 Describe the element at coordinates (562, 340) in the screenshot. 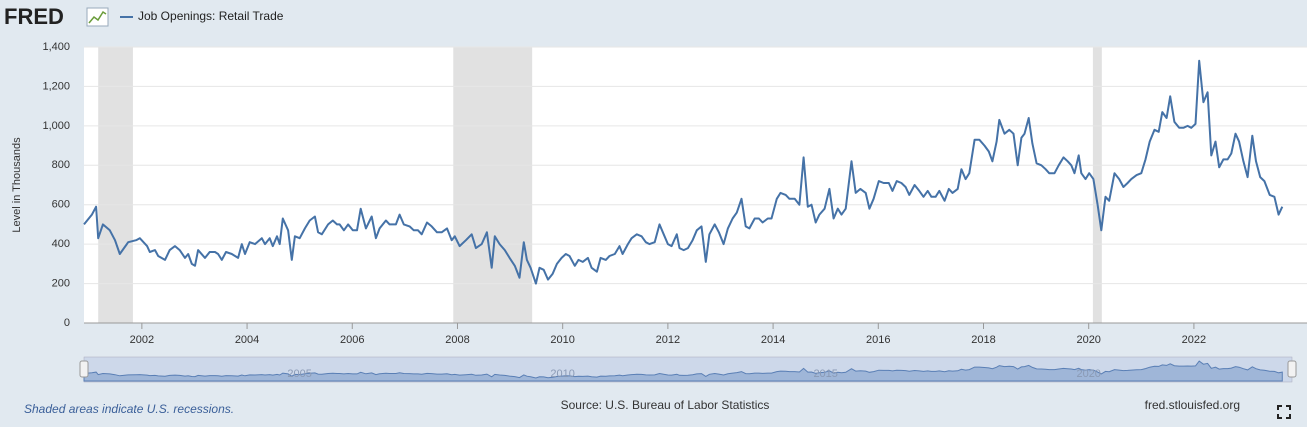

I see `x-tick-label: 2010` at that location.